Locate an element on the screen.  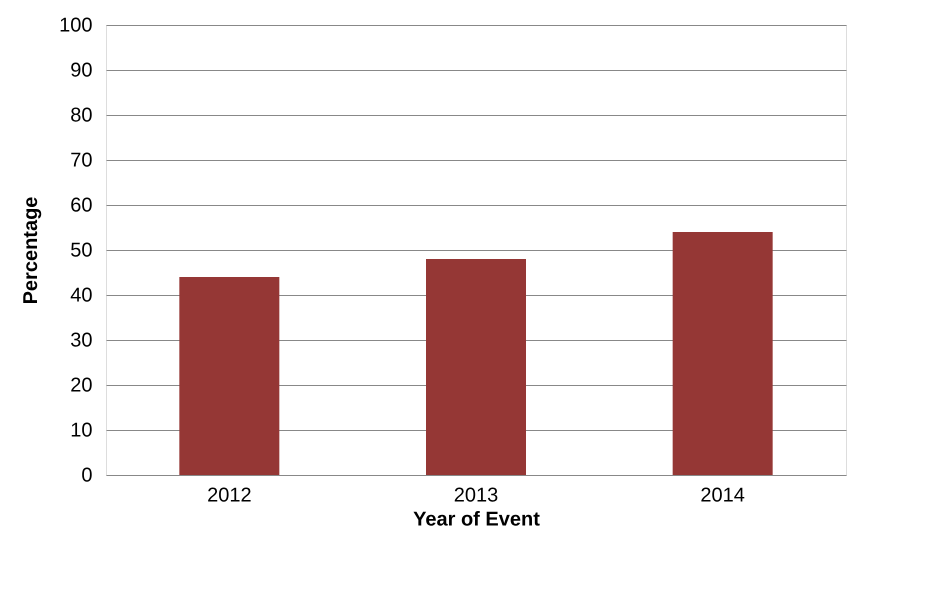
y-tick-label: 10 is located at coordinates (81, 431).